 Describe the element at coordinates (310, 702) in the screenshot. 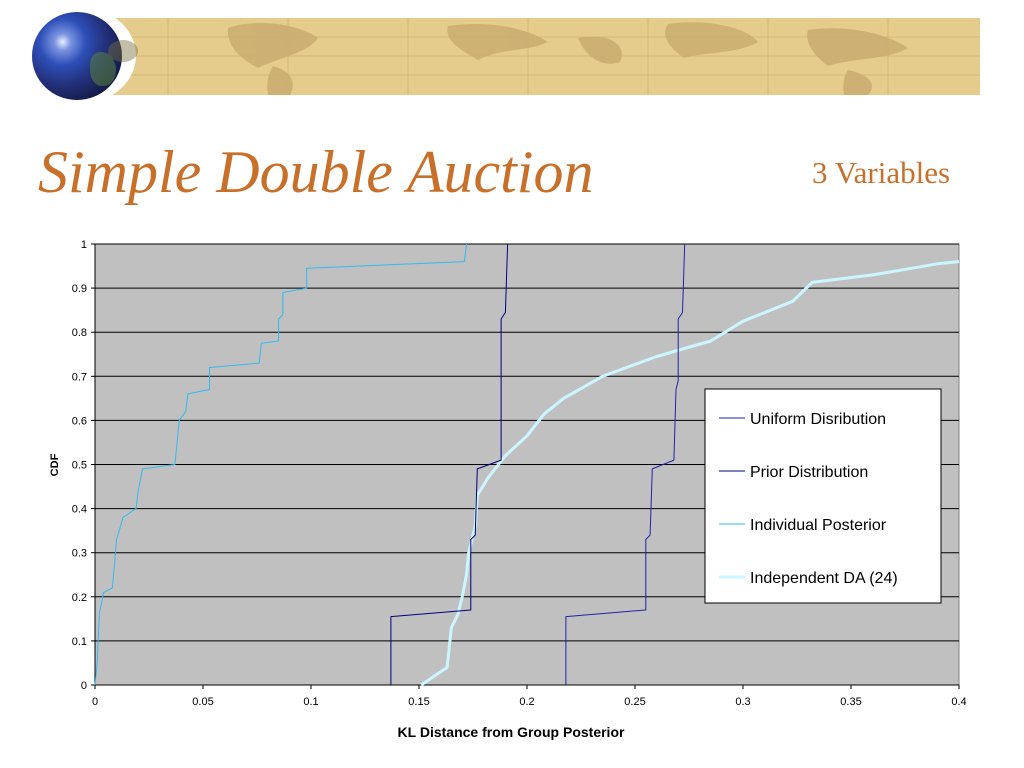

I see `x-tick-label-2: 0.1` at that location.